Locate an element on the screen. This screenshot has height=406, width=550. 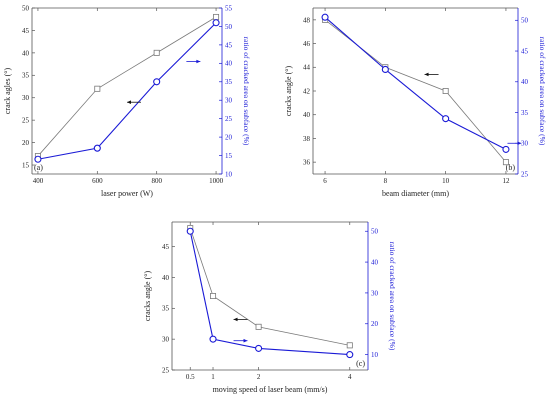
x-tick-label: 1 is located at coordinates (213, 377).